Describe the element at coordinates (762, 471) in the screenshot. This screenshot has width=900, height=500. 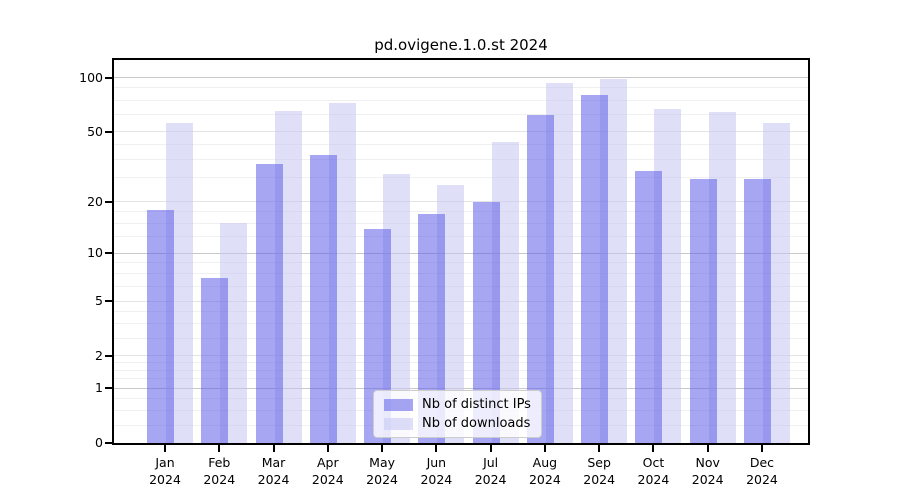
I see `x-tick-label-dec: Dec 2024` at that location.